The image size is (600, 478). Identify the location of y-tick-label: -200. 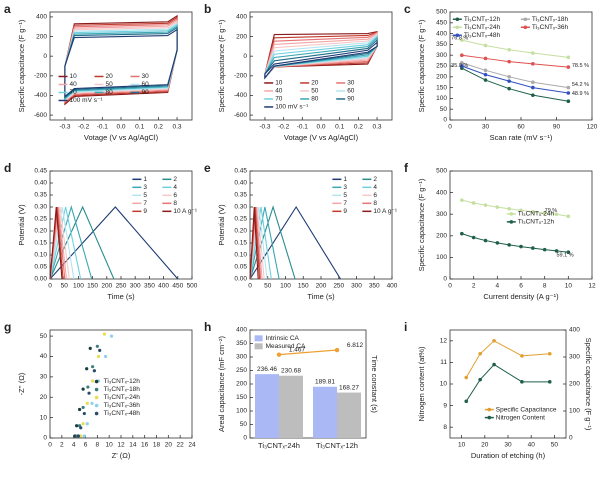
(40, 76).